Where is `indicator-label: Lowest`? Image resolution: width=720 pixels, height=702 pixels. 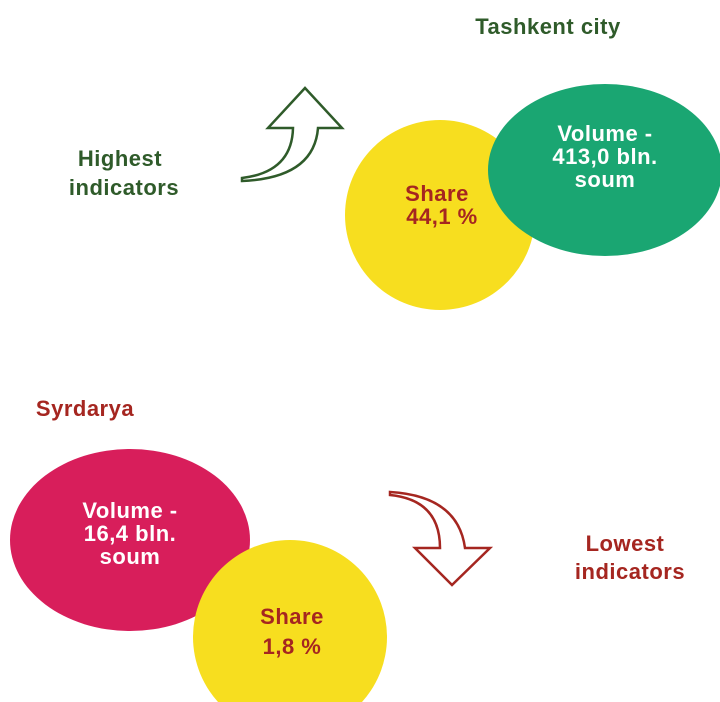 indicator-label: Lowest is located at coordinates (625, 543).